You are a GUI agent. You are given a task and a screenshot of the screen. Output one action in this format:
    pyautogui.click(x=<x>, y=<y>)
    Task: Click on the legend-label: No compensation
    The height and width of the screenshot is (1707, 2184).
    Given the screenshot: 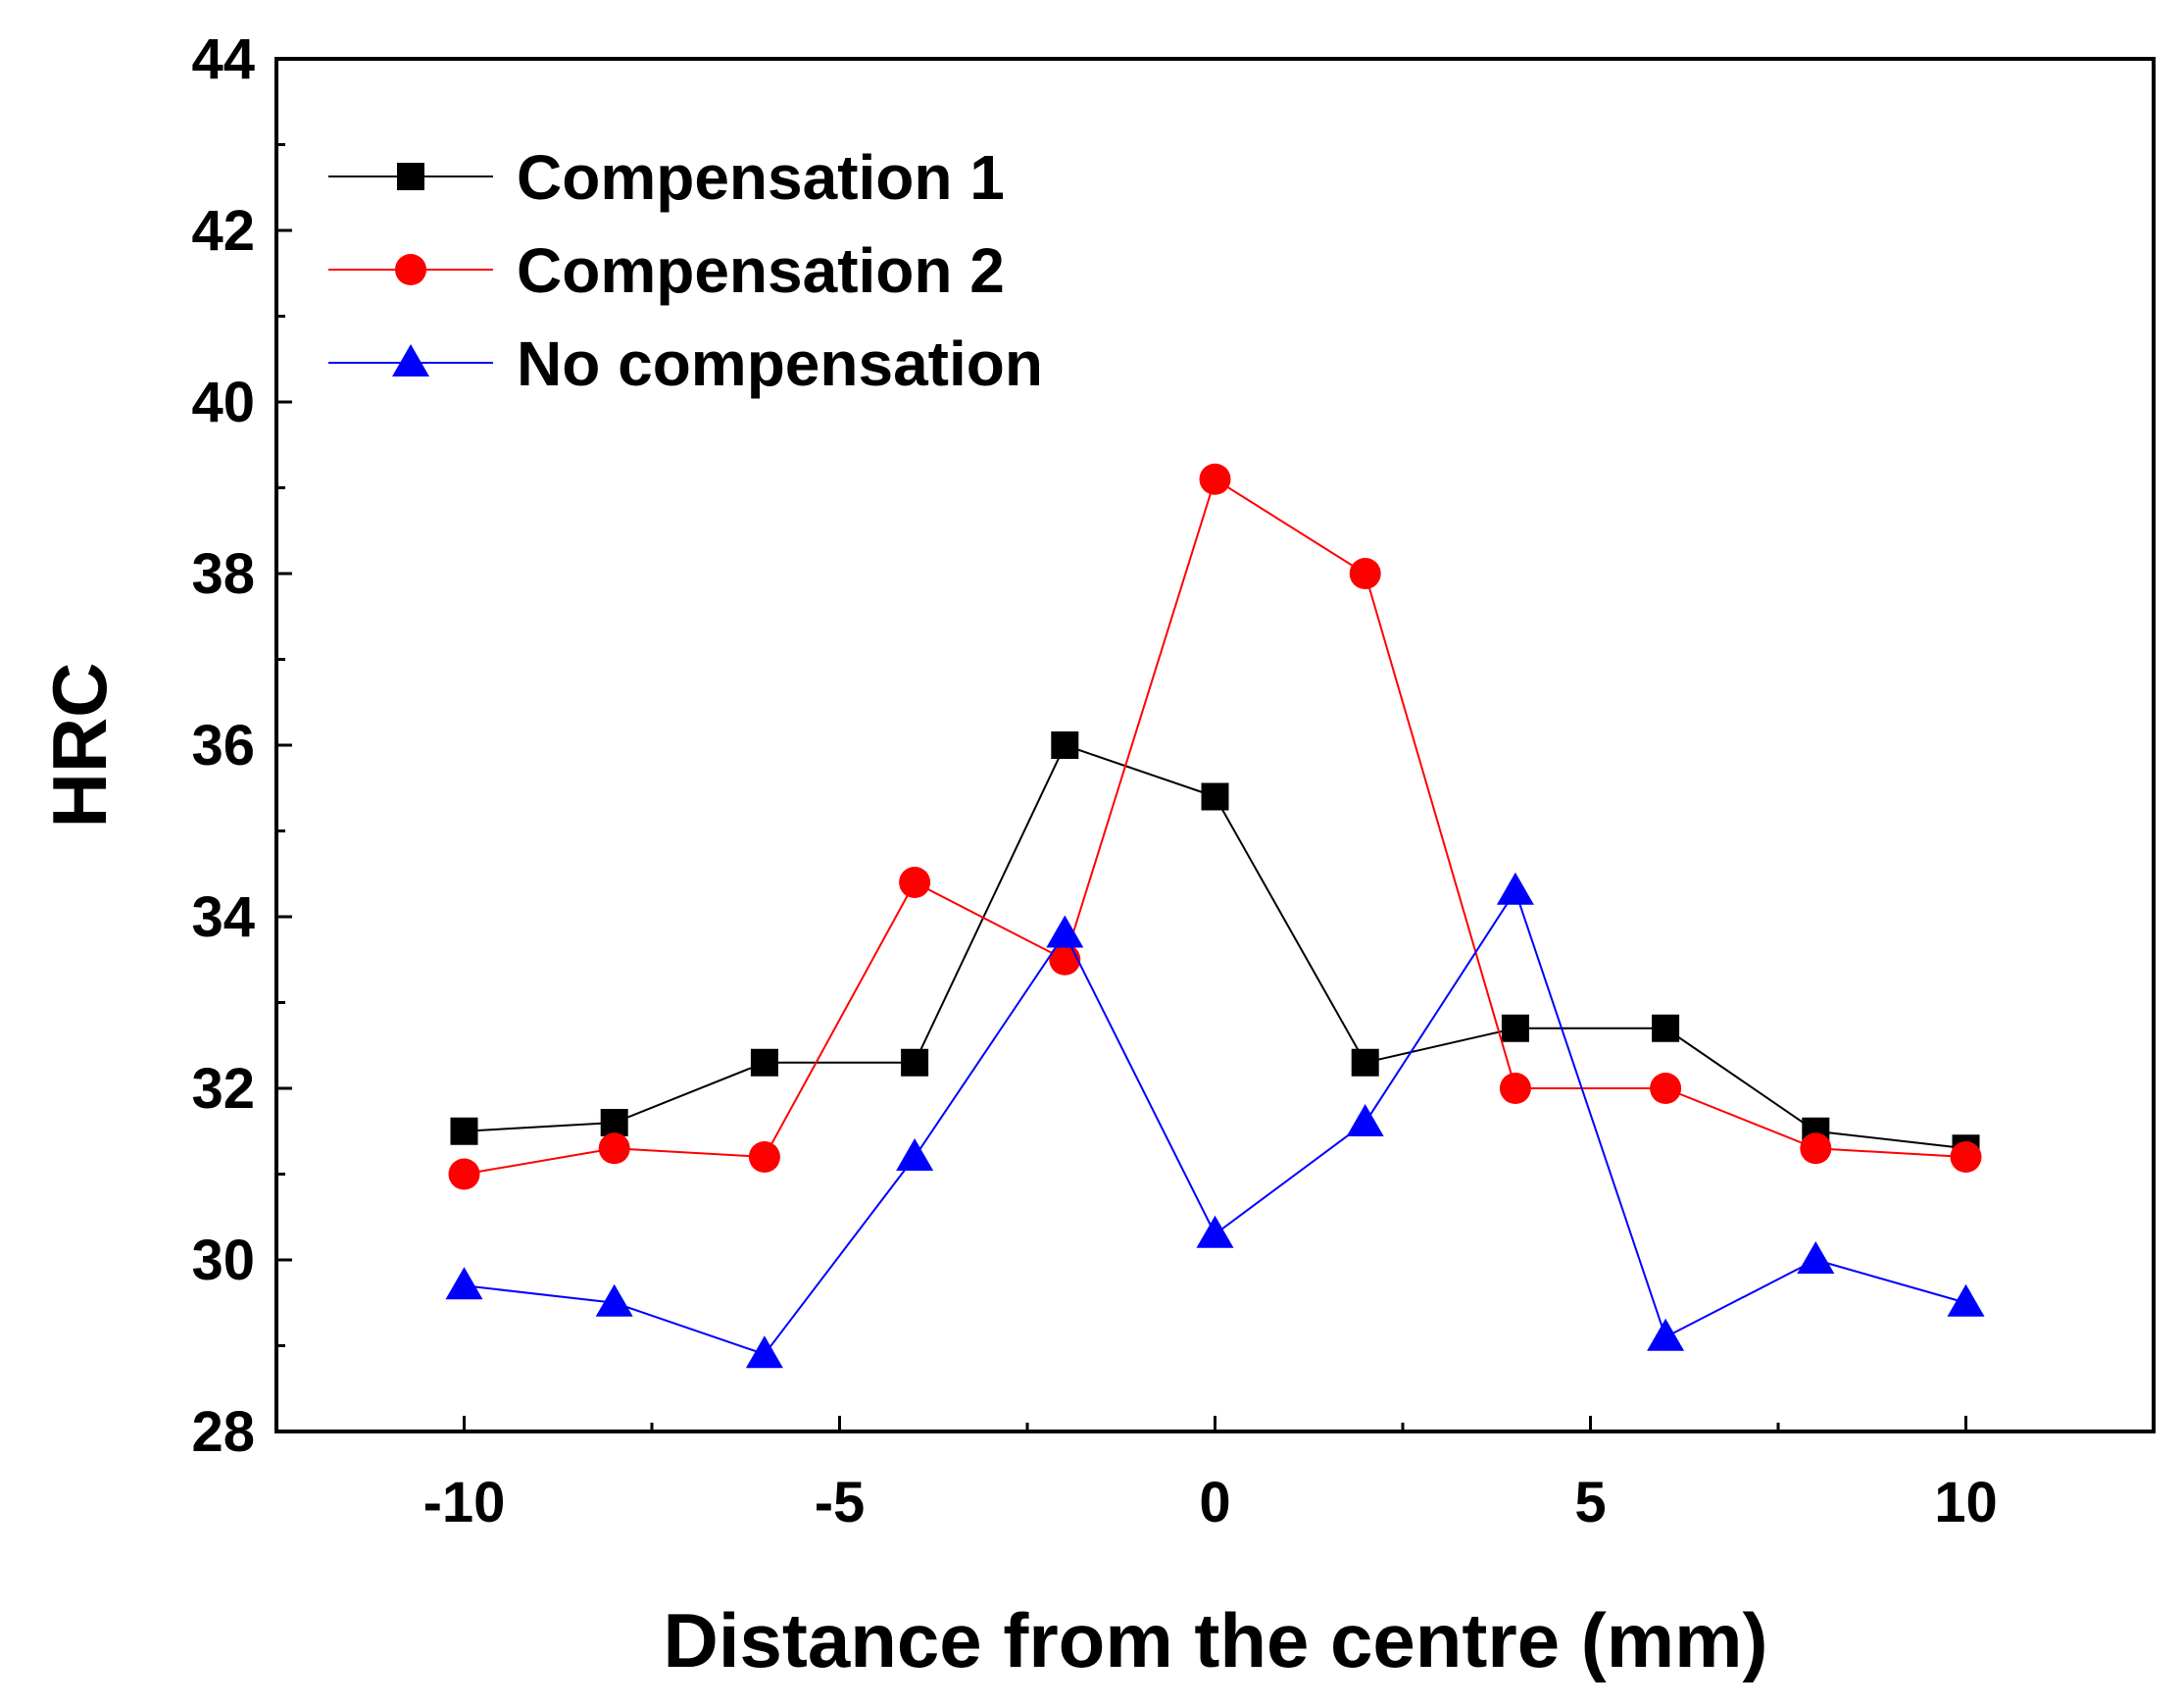 What is the action you would take?
    pyautogui.click(x=780, y=363)
    